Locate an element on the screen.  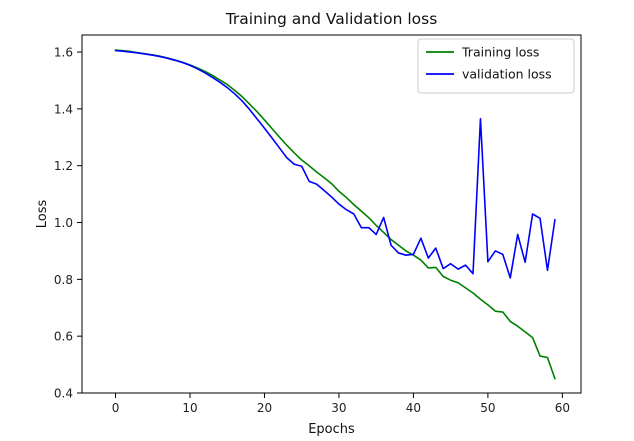
legend: Training loss validation loss is located at coordinates (496, 66).